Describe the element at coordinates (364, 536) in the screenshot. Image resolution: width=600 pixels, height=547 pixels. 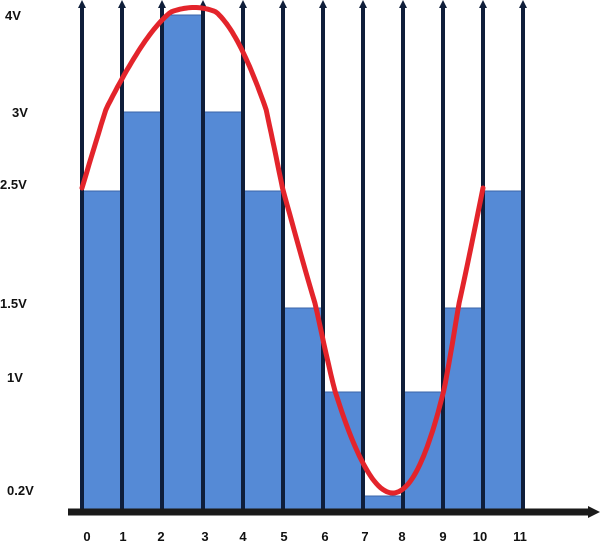
I see `x-tick-label: 7` at that location.